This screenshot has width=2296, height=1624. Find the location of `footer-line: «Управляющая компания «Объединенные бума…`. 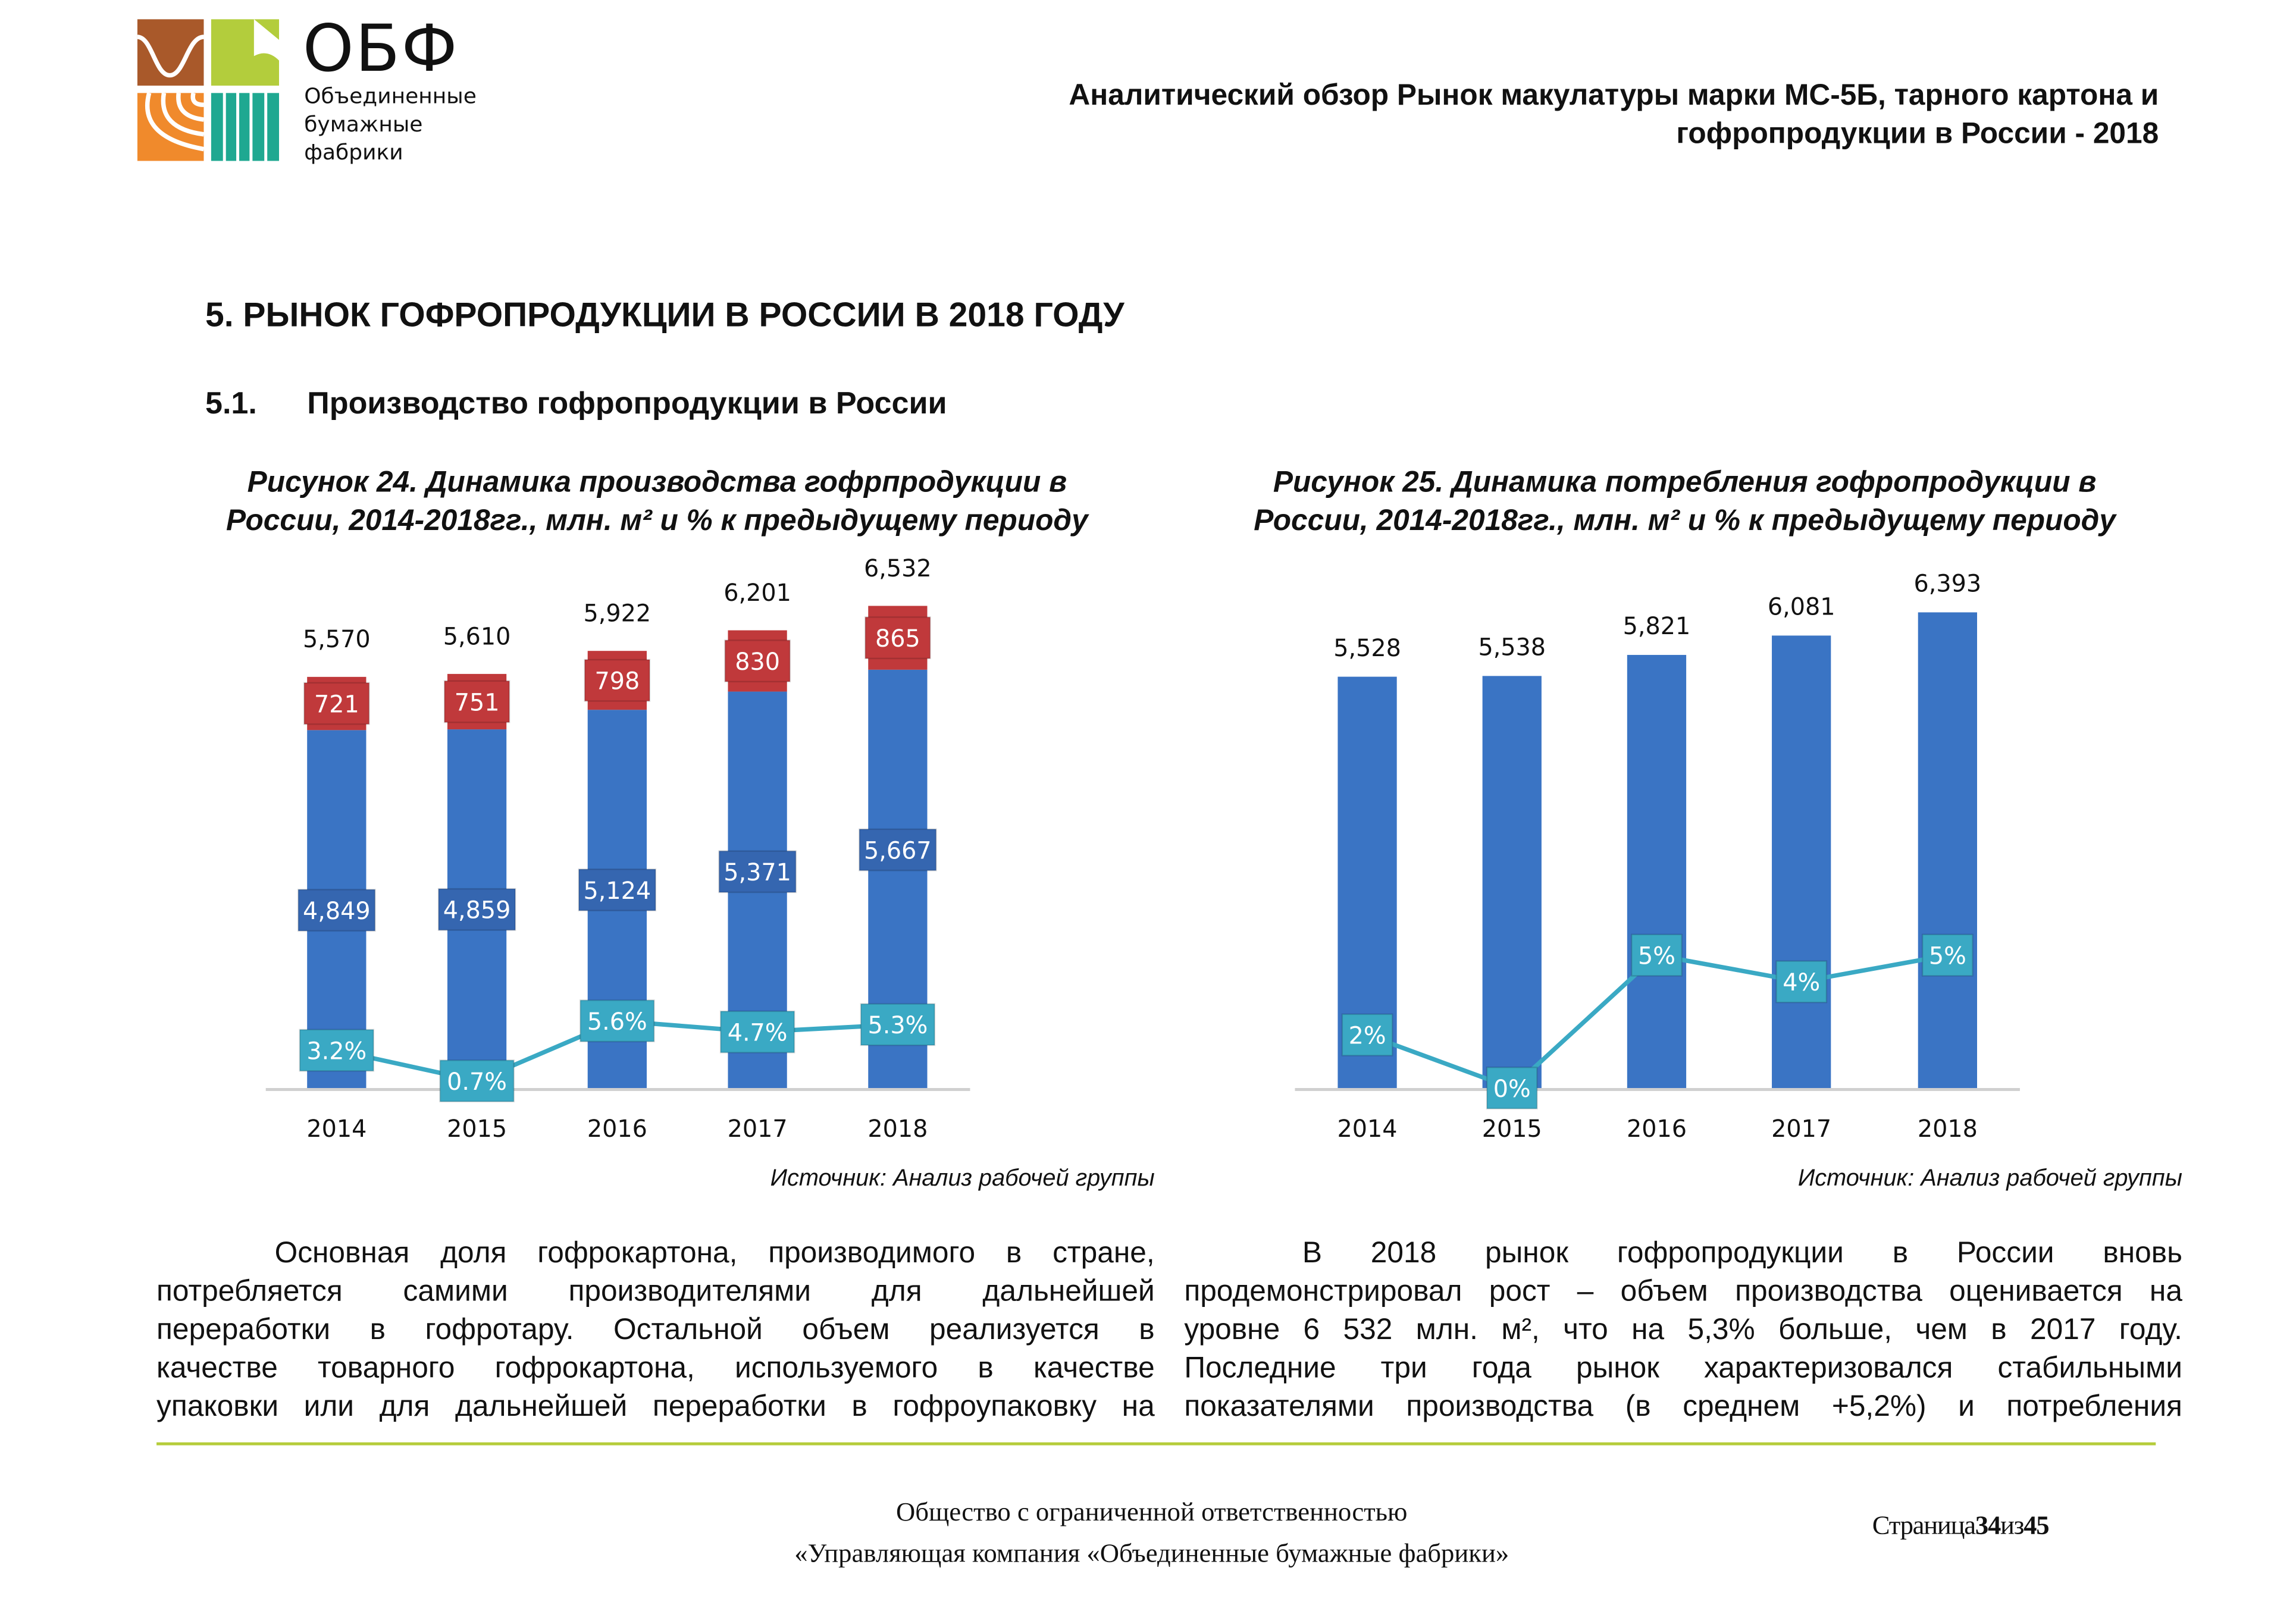

footer-line: «Управляющая компания «Объединенные бума… is located at coordinates (1151, 1553).